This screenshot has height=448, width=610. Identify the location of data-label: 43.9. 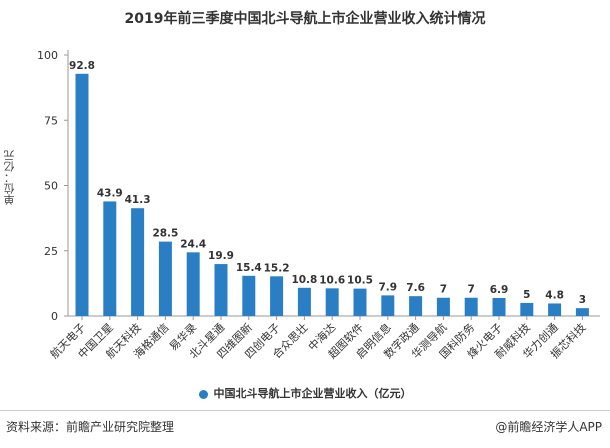
(110, 193).